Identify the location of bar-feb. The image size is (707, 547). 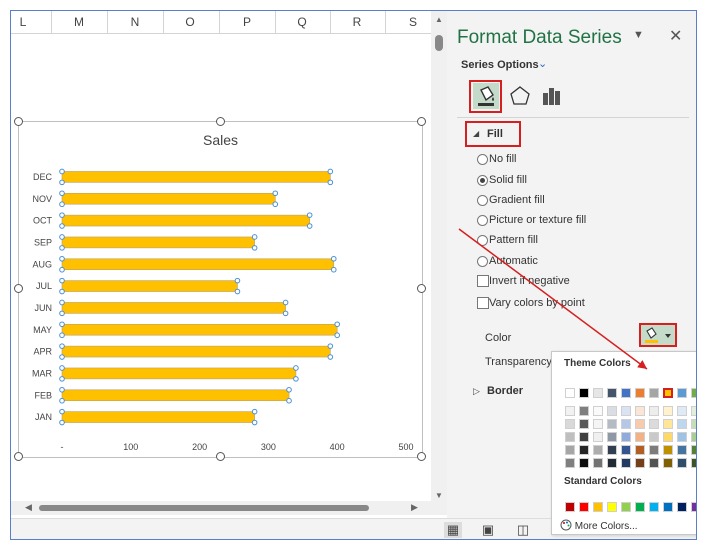
(175, 395).